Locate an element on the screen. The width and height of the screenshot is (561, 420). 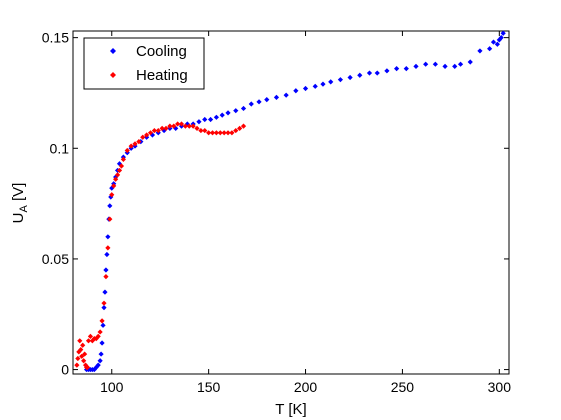
x-tick-label: 100 is located at coordinates (112, 387).